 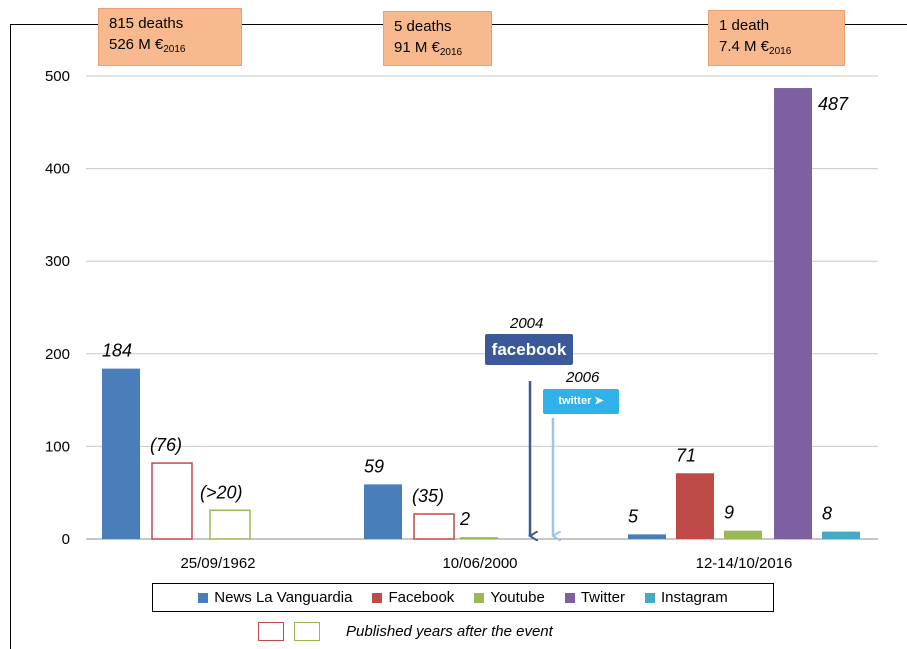 What do you see at coordinates (529, 349) in the screenshot?
I see `facebook-logo-badge: facebook` at bounding box center [529, 349].